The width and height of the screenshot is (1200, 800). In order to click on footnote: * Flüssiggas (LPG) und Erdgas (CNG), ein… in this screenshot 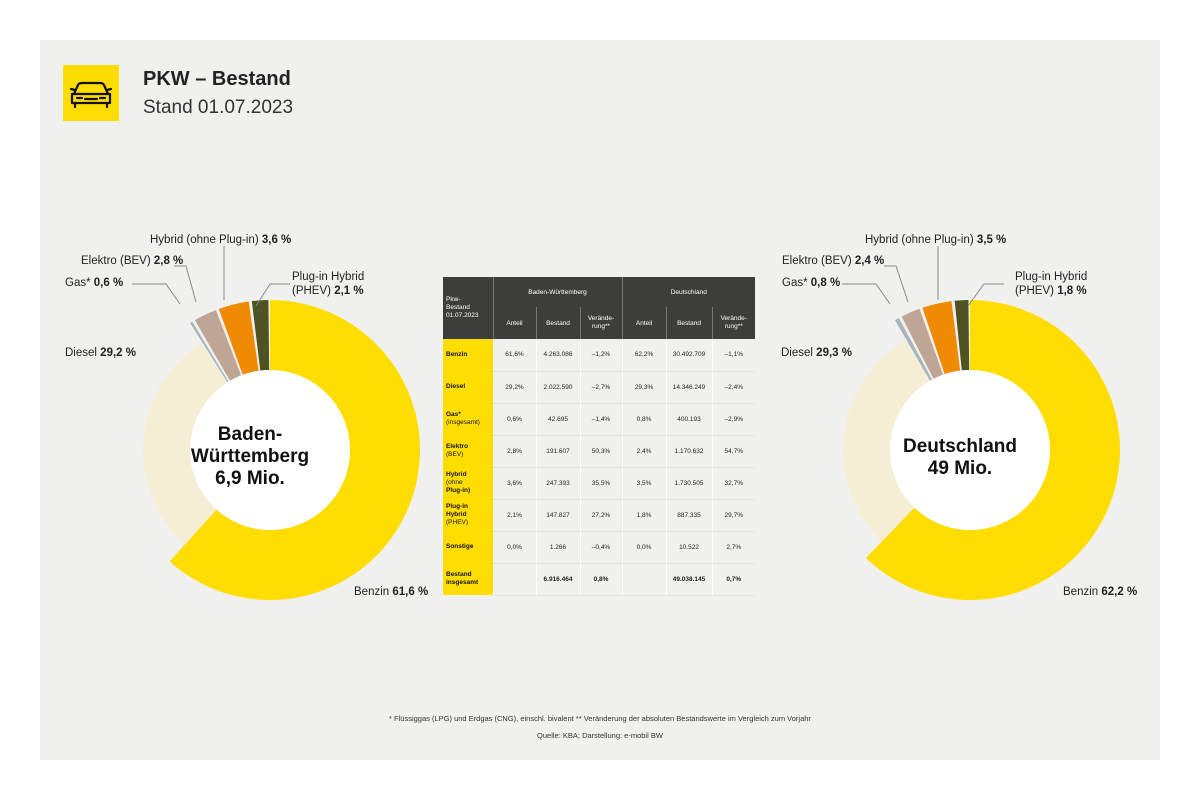, I will do `click(600, 718)`.